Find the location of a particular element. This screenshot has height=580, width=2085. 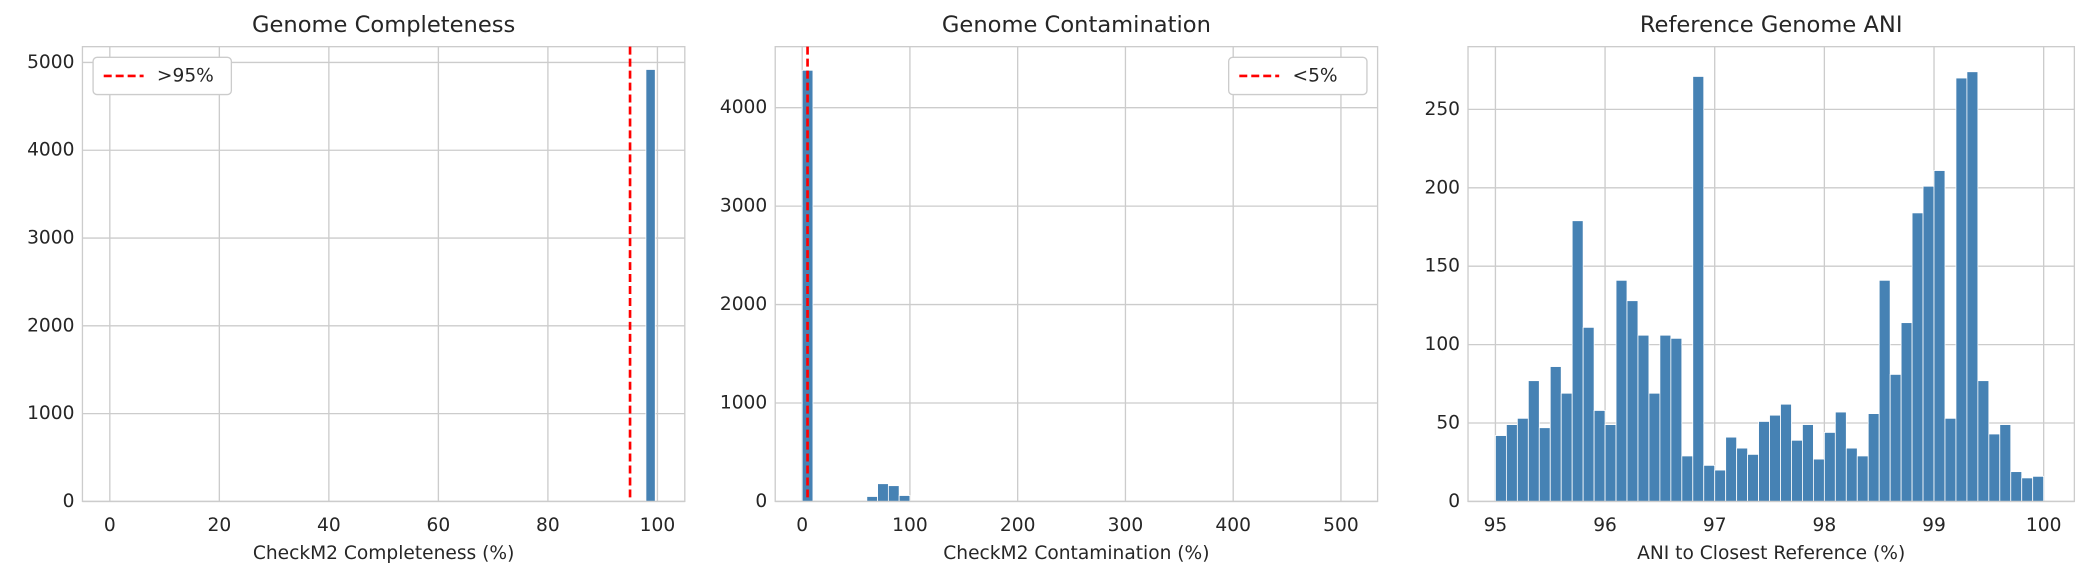

x-tick-label: 300 is located at coordinates (1126, 525).